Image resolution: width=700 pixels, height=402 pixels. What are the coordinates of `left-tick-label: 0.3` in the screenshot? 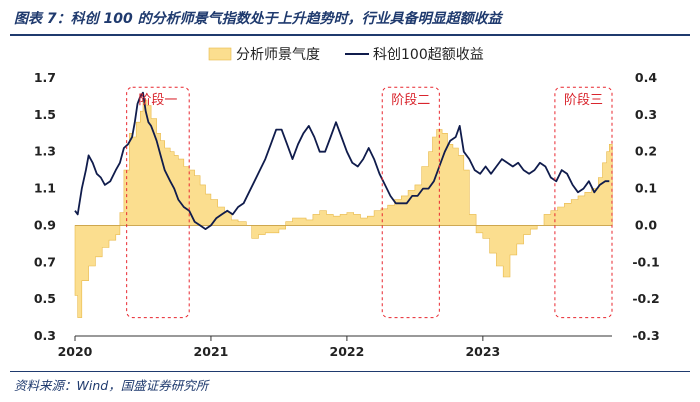 It's located at (45, 335).